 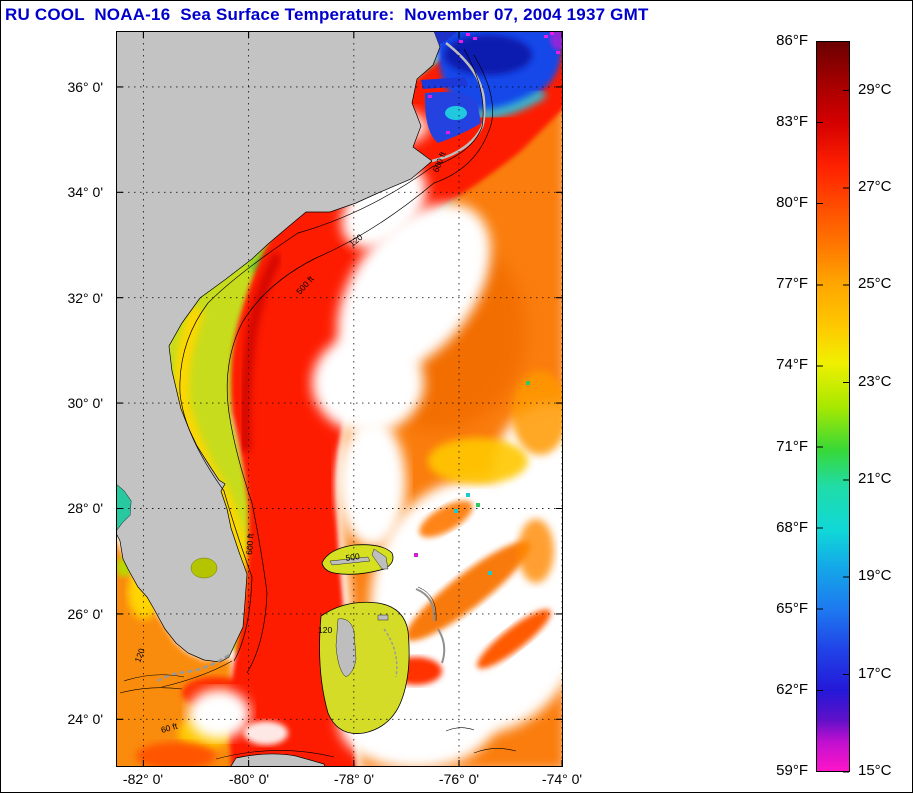 What do you see at coordinates (476, 528) in the screenshot?
I see `warm-water-streaks` at bounding box center [476, 528].